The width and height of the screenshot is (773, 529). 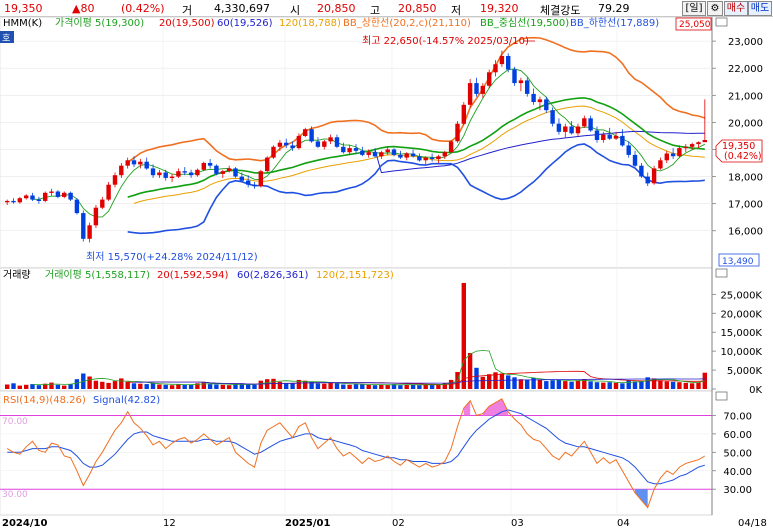 I want to click on high-label: 고, so click(x=375, y=10).